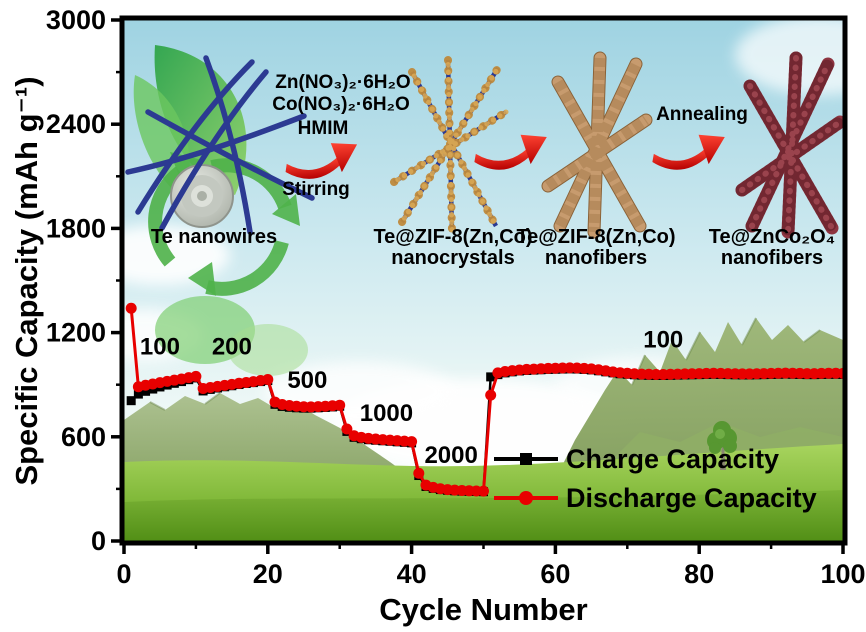 Image resolution: width=866 pixels, height=632 pixels. I want to click on legend-item-charge: Charge Capacity, so click(655, 459).